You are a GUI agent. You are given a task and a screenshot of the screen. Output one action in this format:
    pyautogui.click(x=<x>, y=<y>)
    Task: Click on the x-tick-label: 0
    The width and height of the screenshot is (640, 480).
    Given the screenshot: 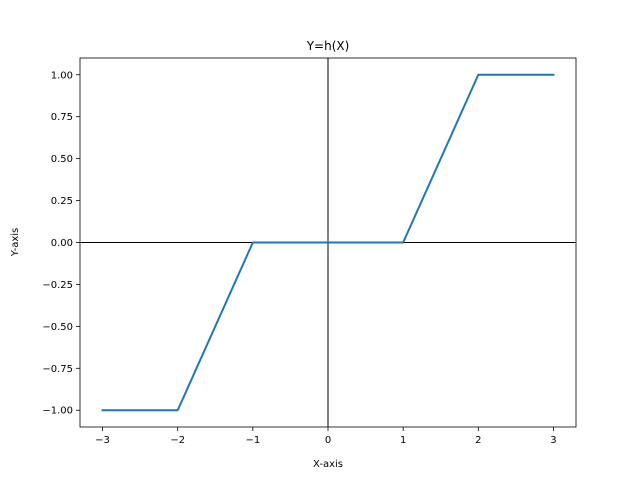 What is the action you would take?
    pyautogui.click(x=328, y=440)
    